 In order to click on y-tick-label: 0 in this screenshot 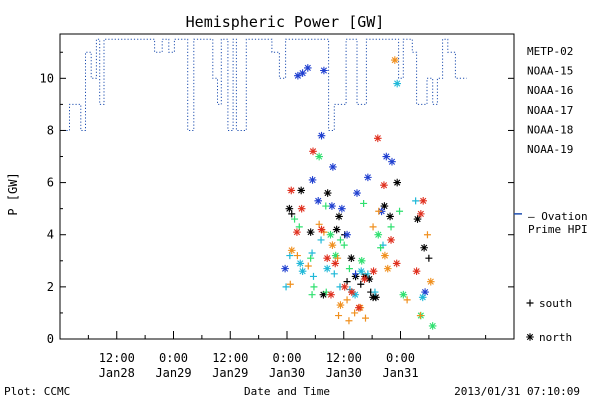, I will do `click(50, 339)`.